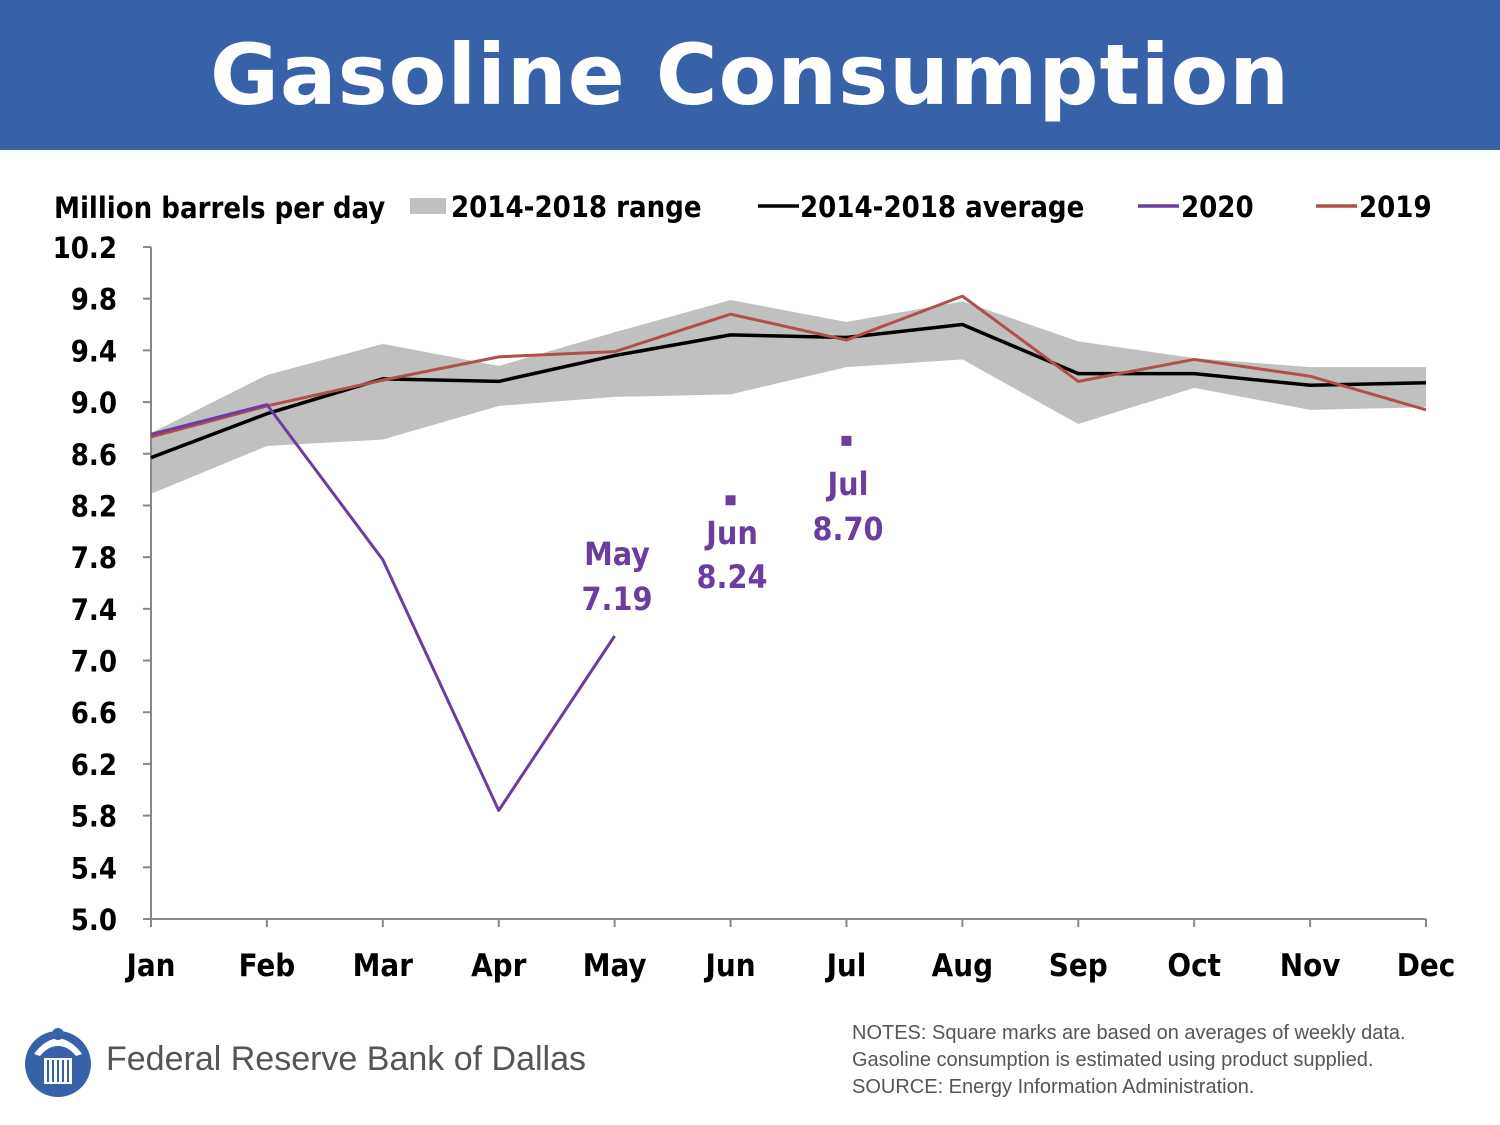 This screenshot has height=1125, width=1500. I want to click on title-banner: Gasoline Consumption, so click(750, 75).